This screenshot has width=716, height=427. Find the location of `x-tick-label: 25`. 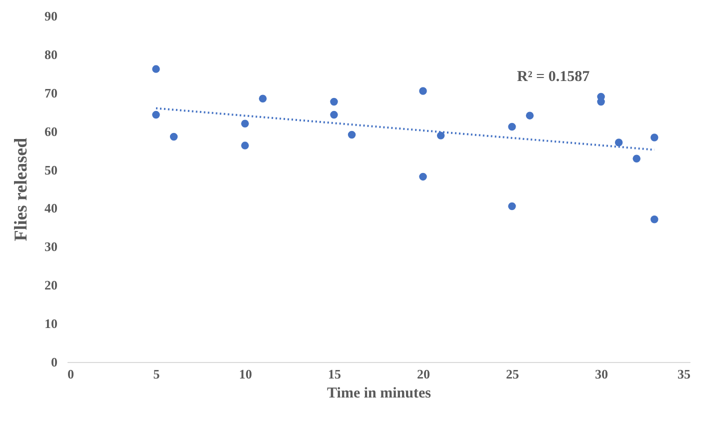

x-tick-label: 25 is located at coordinates (513, 374).